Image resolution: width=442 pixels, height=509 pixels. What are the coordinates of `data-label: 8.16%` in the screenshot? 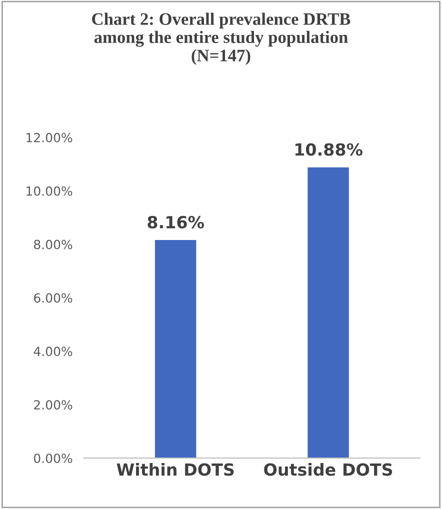 It's located at (176, 222).